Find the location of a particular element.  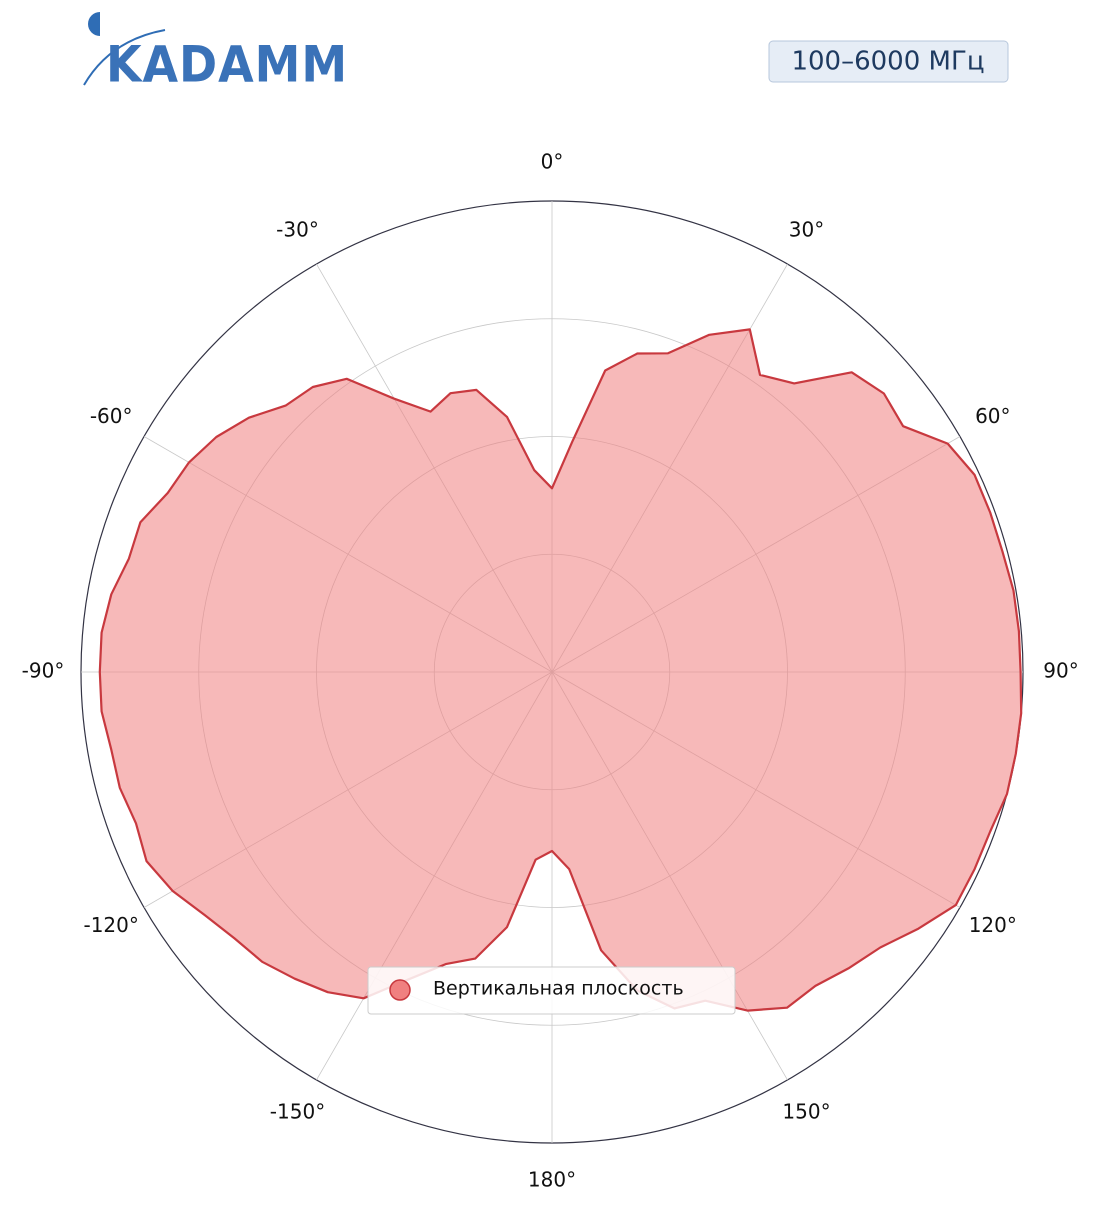

theta-tick-label: -60° is located at coordinates (111, 416).